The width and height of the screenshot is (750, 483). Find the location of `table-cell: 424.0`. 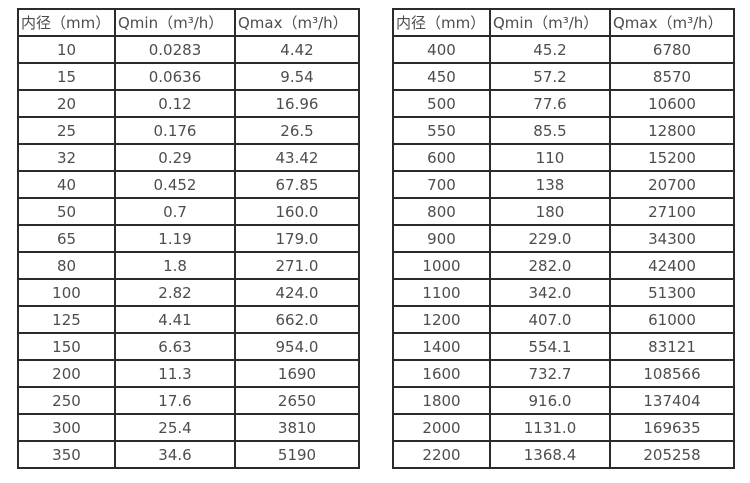

table-cell: 424.0 is located at coordinates (297, 292).